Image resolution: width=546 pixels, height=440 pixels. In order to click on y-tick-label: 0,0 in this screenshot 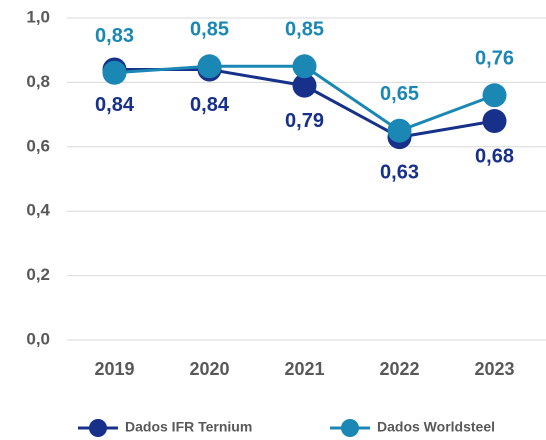, I will do `click(38, 338)`.